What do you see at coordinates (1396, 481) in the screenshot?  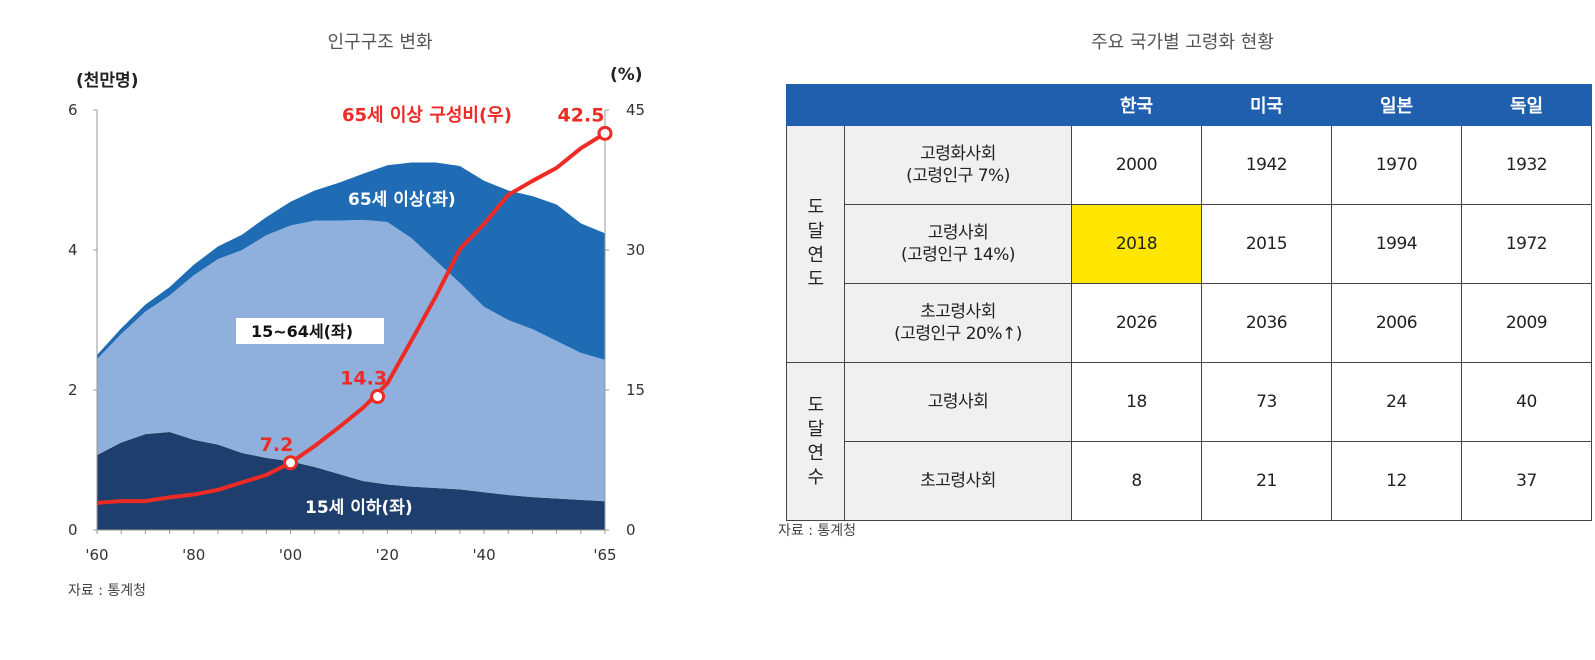 I see `table-cell: 12` at bounding box center [1396, 481].